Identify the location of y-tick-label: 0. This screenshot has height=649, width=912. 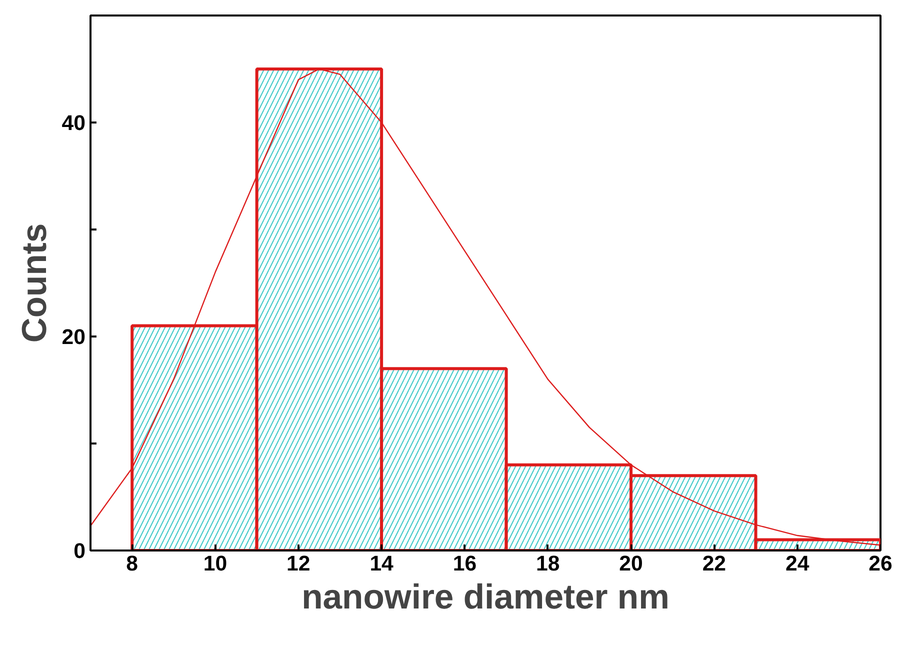
(80, 551).